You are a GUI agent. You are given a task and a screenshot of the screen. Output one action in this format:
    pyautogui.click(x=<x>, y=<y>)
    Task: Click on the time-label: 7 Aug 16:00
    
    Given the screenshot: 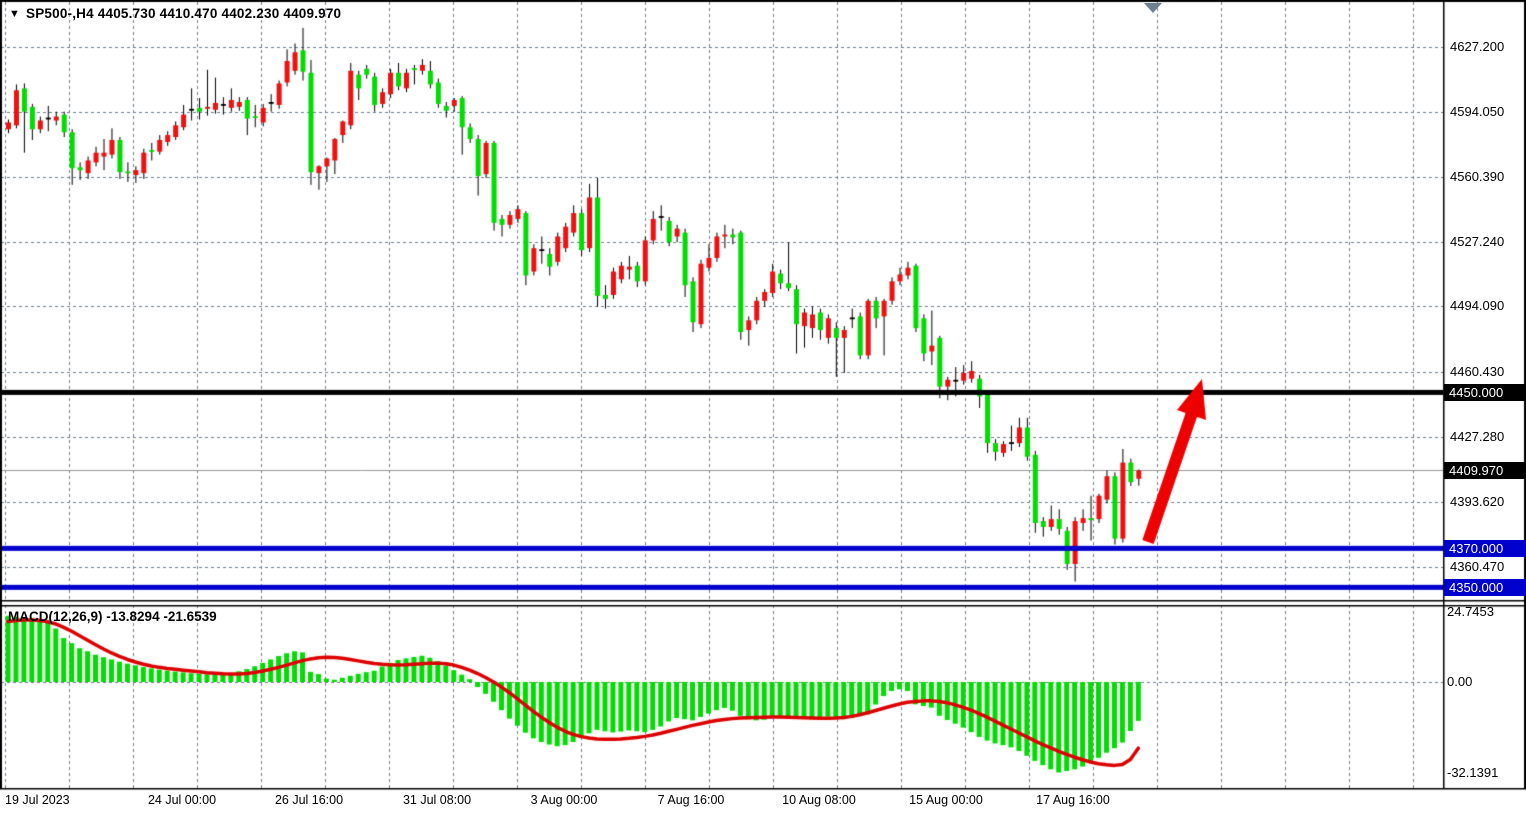 What is the action you would take?
    pyautogui.click(x=691, y=800)
    